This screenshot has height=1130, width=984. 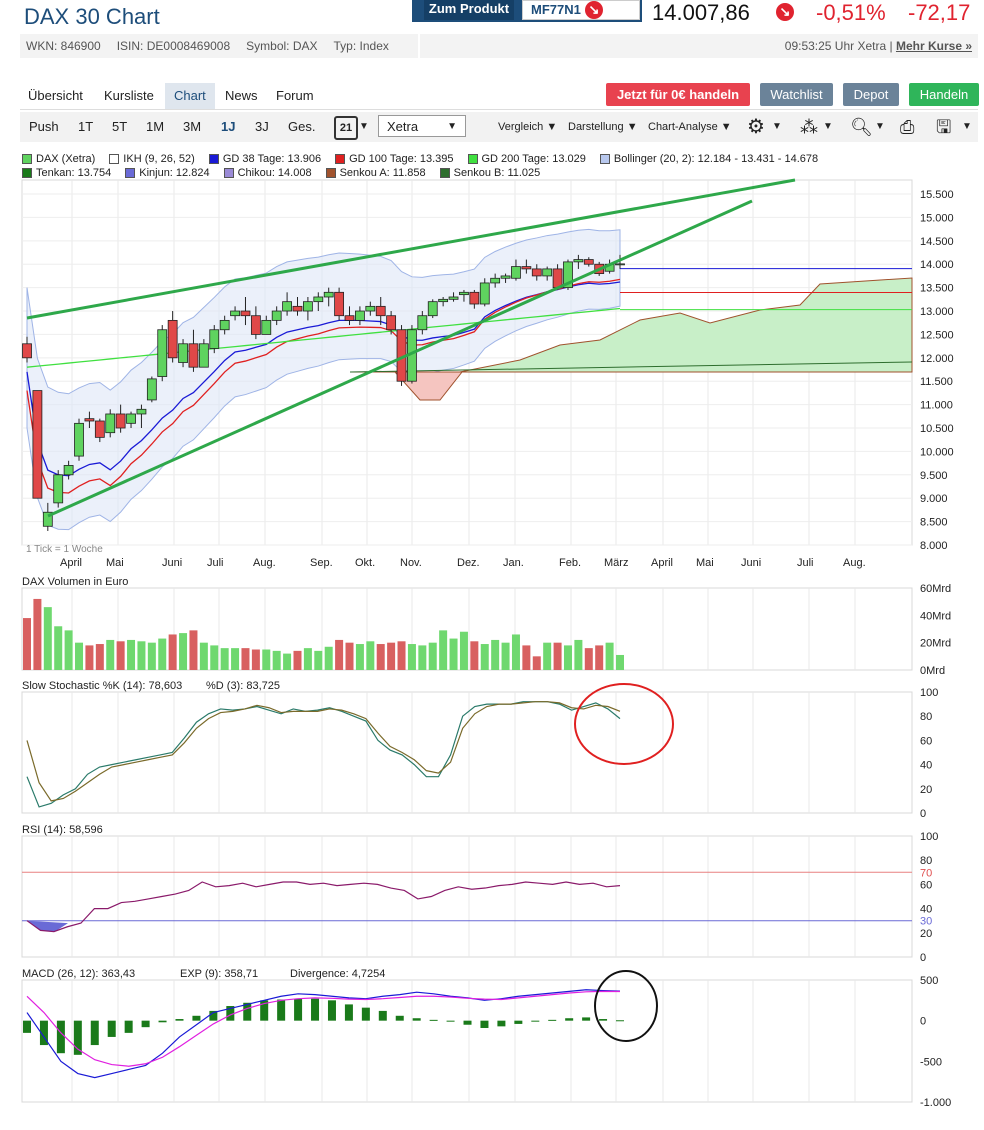 I want to click on compare-menu: Vergleich ▼, so click(x=528, y=127).